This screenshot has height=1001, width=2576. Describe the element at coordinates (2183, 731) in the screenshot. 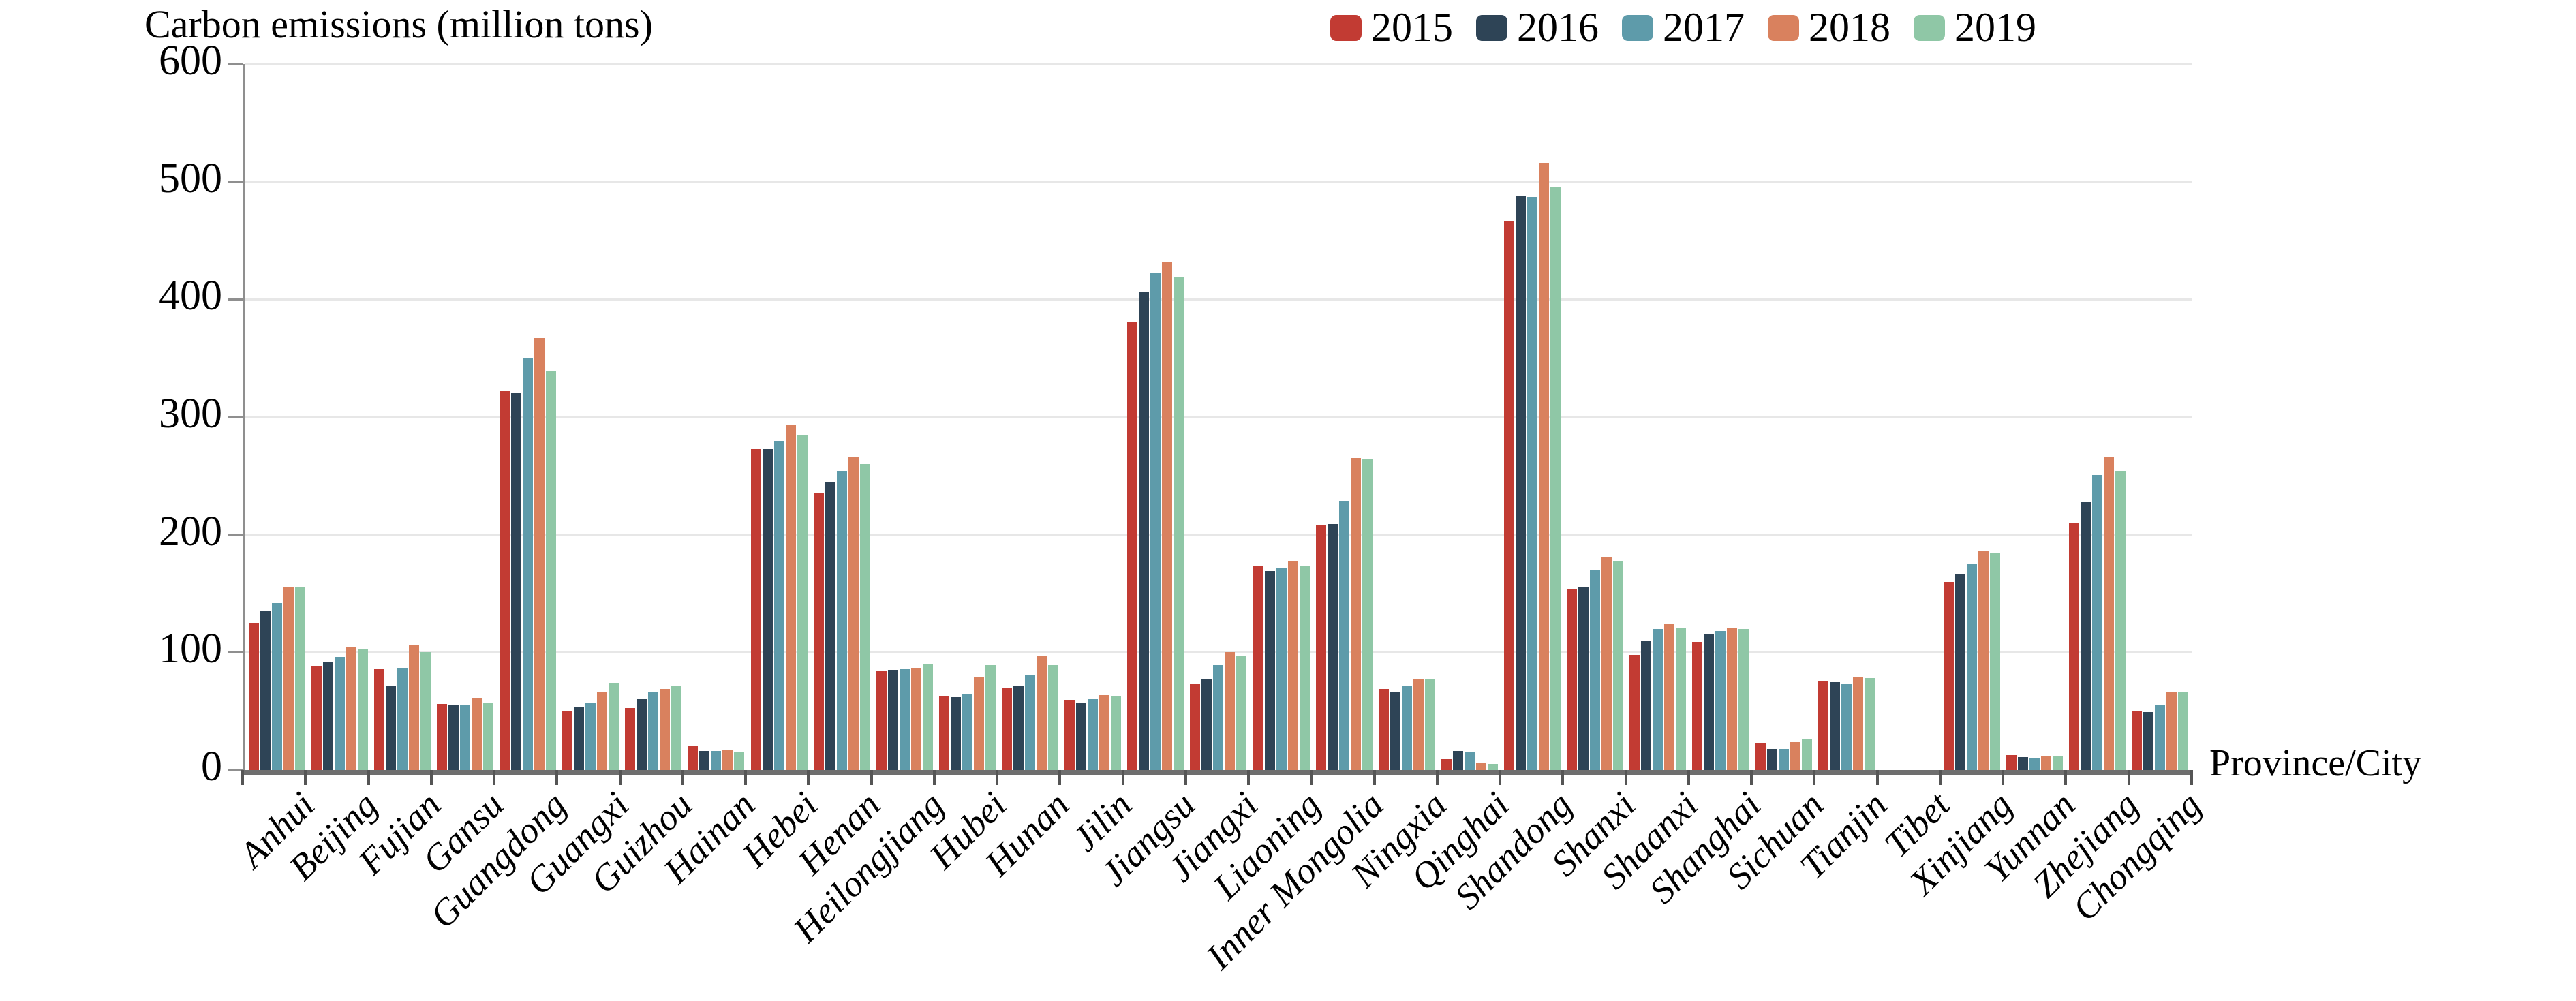

I see `bar-Chongqing-2019` at that location.